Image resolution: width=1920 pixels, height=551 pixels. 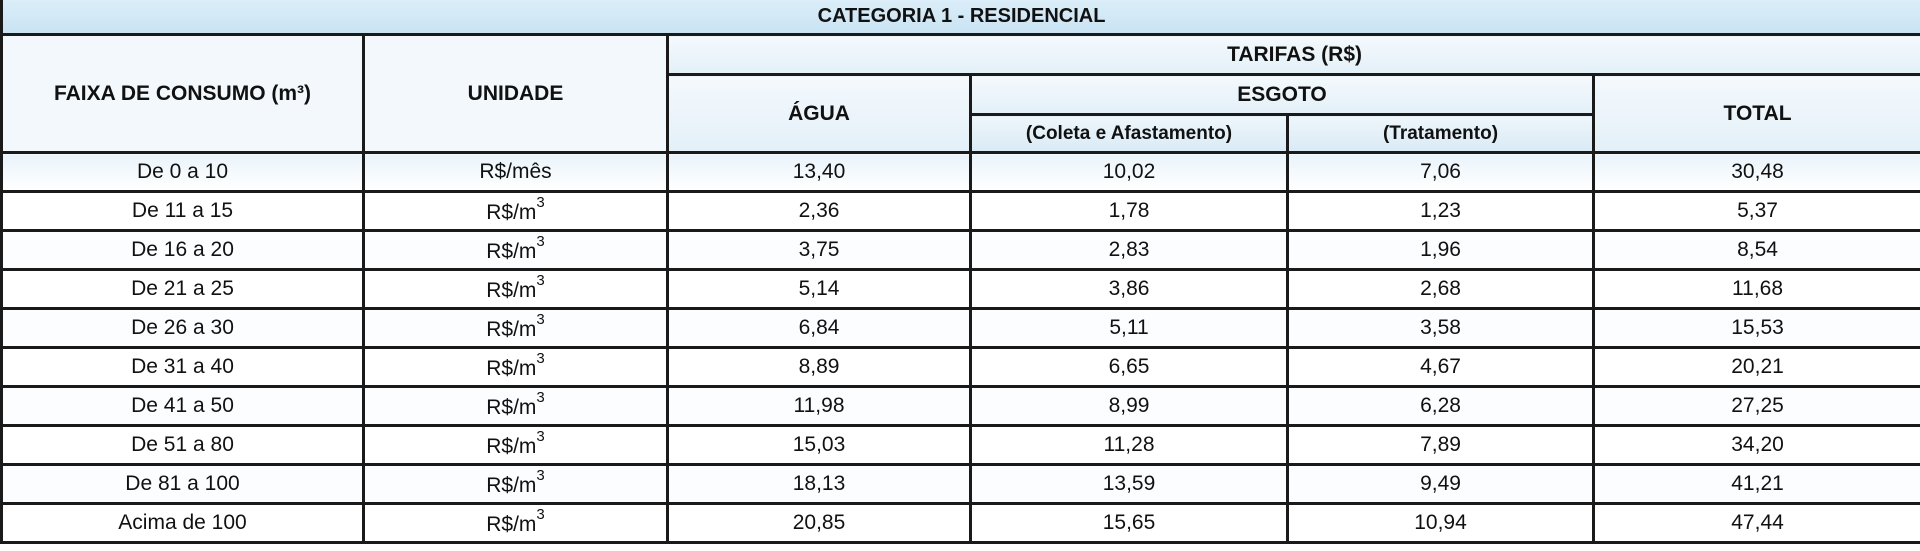 I want to click on cell-coleta: 1,78, so click(x=1129, y=211).